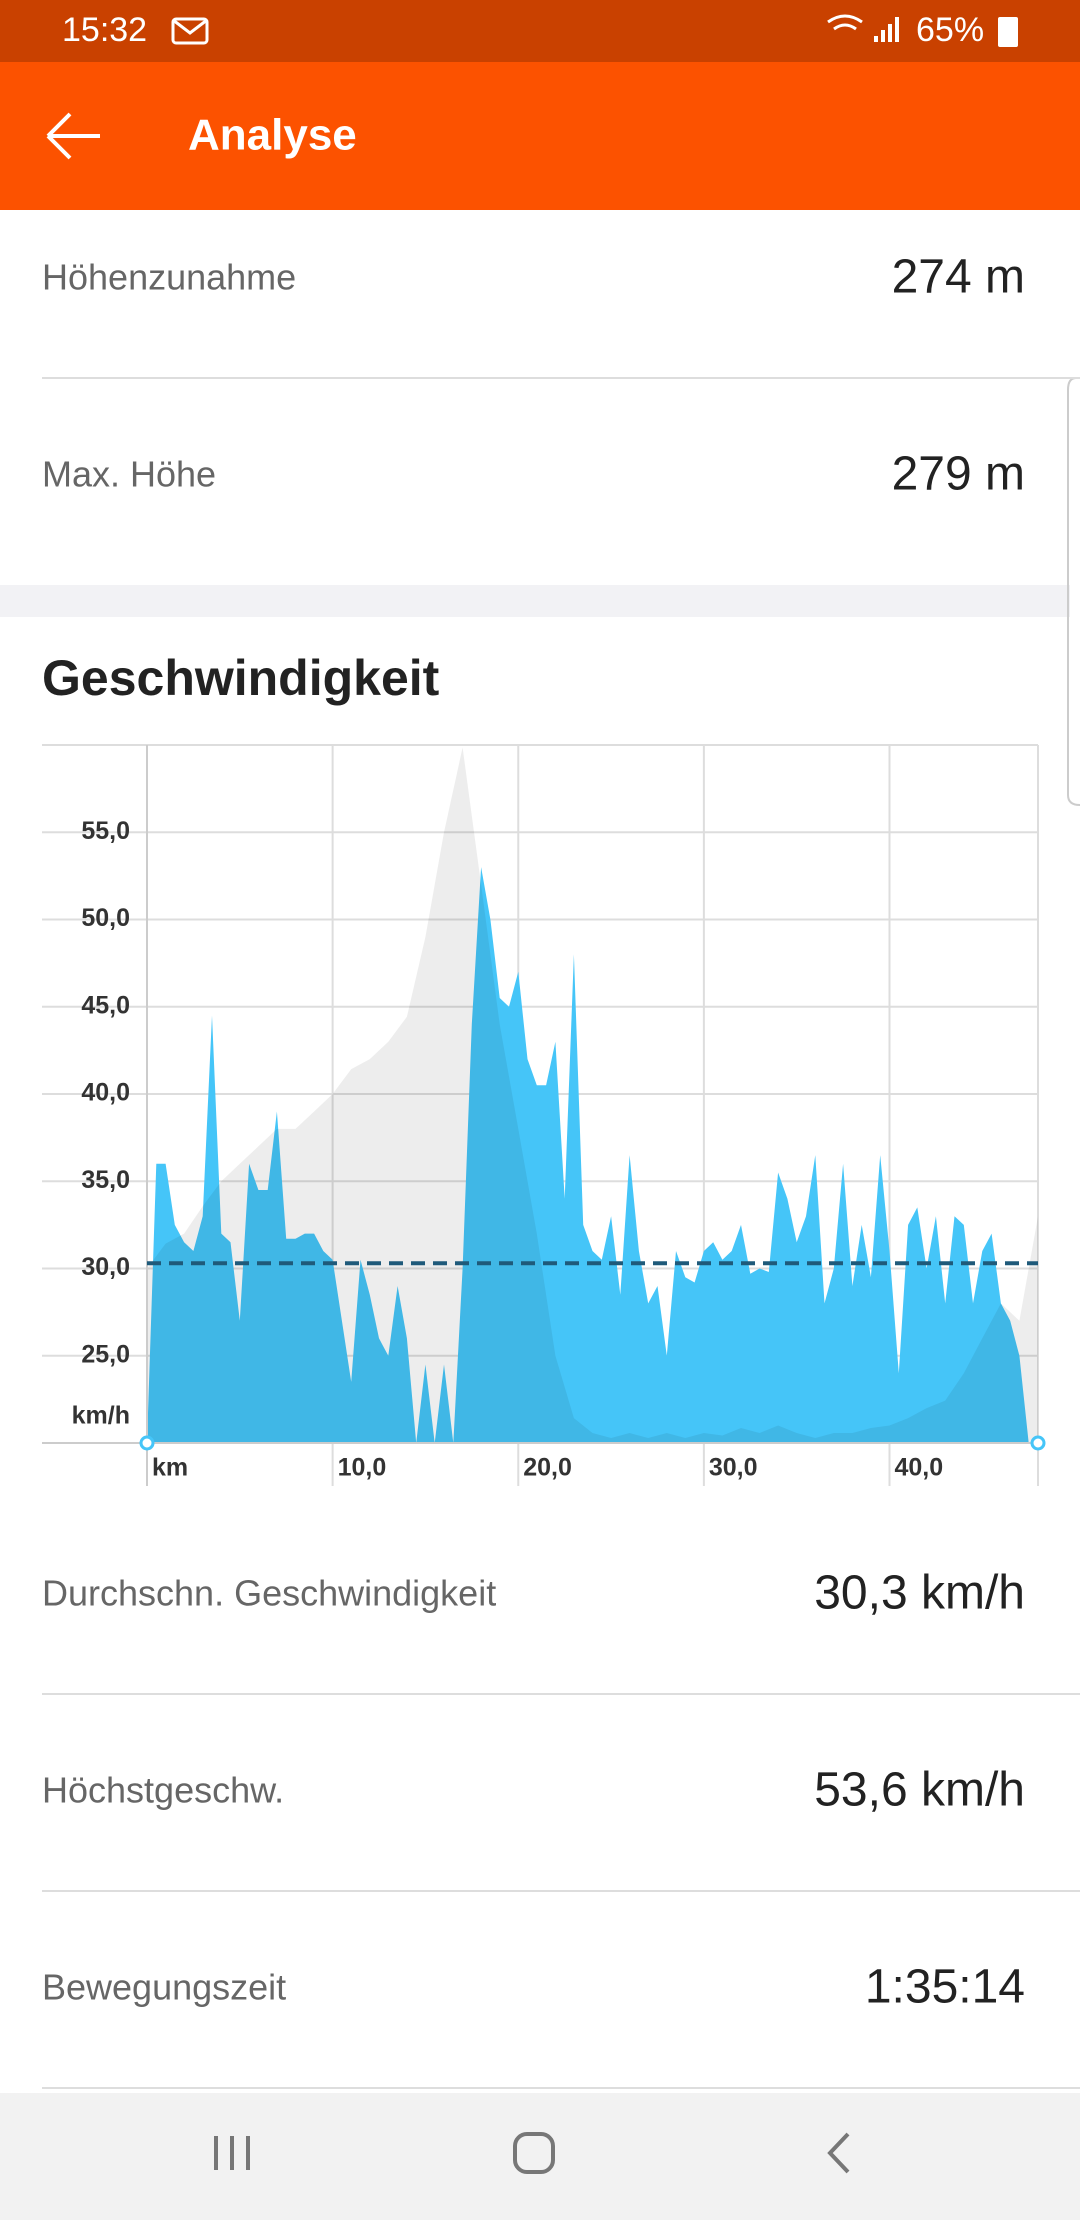 The height and width of the screenshot is (2220, 1080). Describe the element at coordinates (535, 601) in the screenshot. I see `section-separator` at that location.